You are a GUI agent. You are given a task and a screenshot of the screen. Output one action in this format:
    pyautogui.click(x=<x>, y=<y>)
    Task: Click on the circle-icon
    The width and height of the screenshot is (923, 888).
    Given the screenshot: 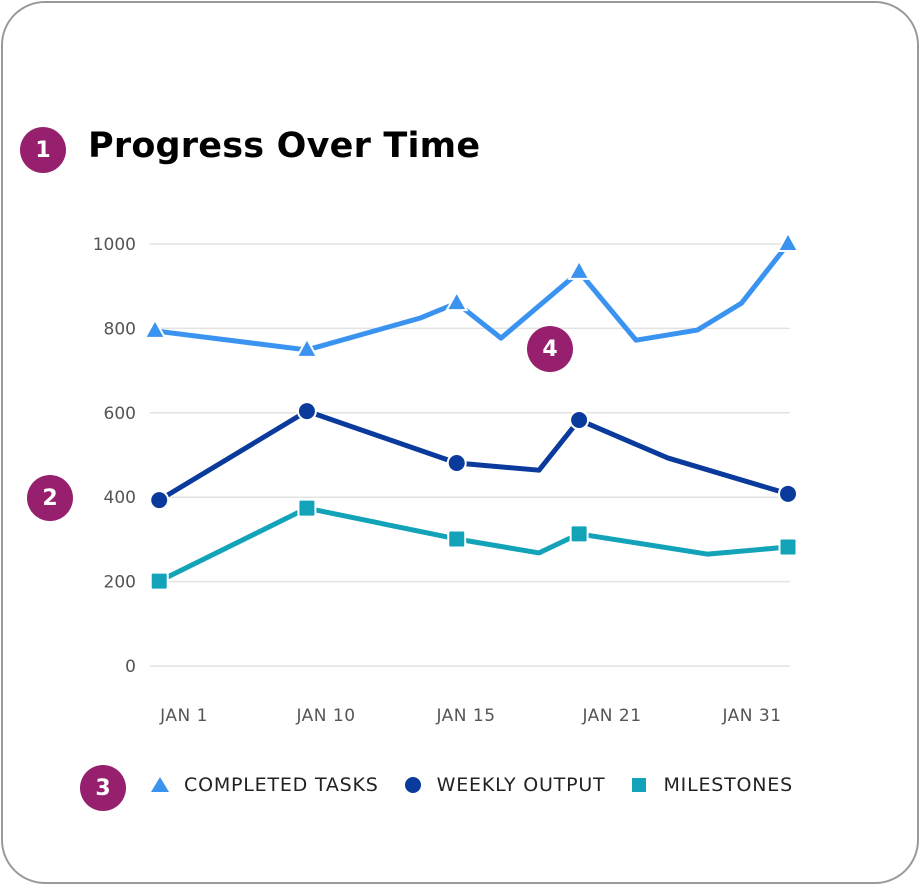 What is the action you would take?
    pyautogui.click(x=412, y=785)
    